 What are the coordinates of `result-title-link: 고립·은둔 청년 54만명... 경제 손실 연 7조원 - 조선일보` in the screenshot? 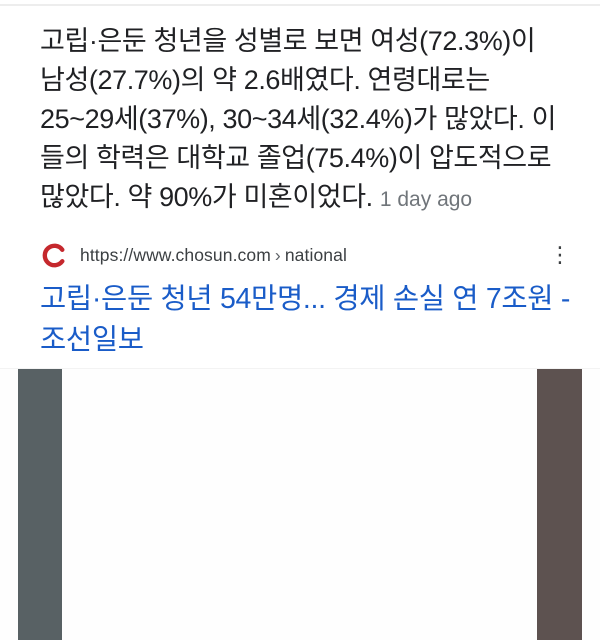 It's located at (305, 319).